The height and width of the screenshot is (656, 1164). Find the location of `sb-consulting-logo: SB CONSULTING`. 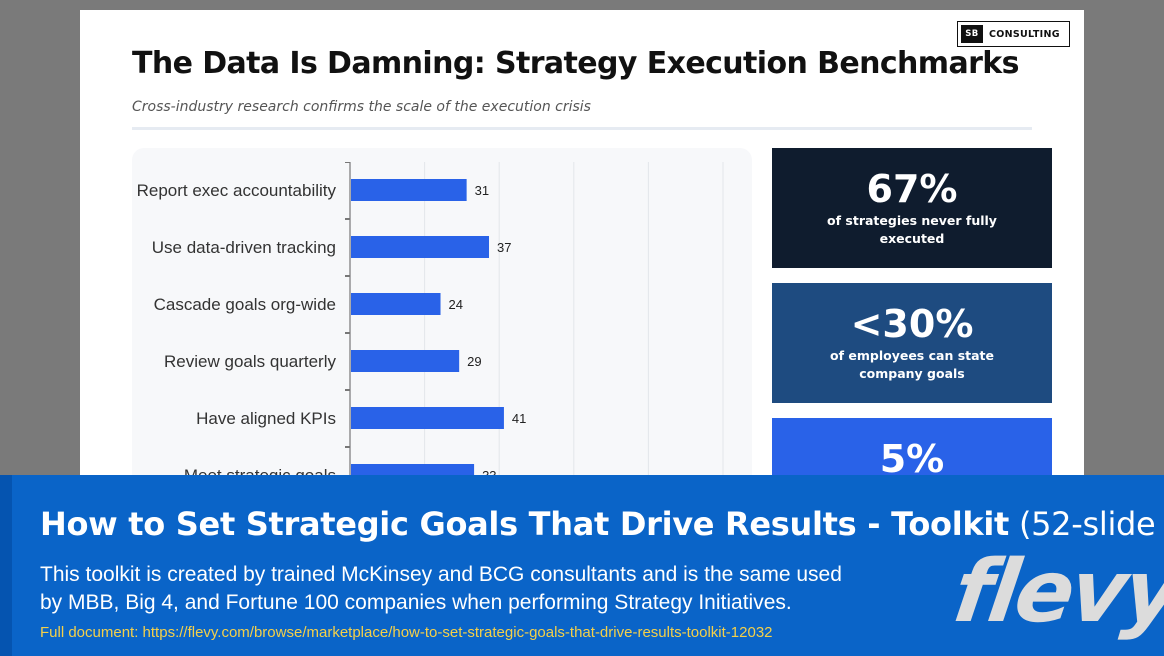

sb-consulting-logo: SB CONSULTING is located at coordinates (1013, 34).